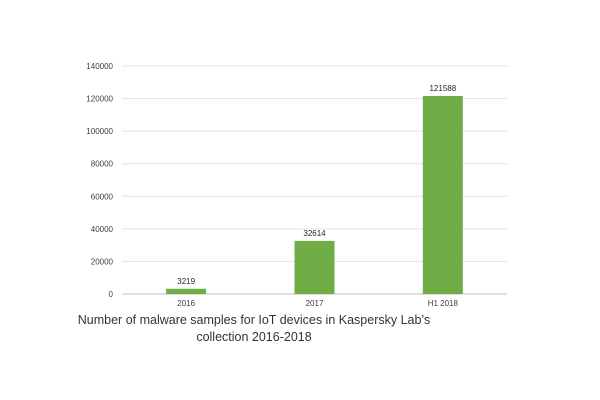  Describe the element at coordinates (186, 281) in the screenshot. I see `data-label: 3219` at that location.